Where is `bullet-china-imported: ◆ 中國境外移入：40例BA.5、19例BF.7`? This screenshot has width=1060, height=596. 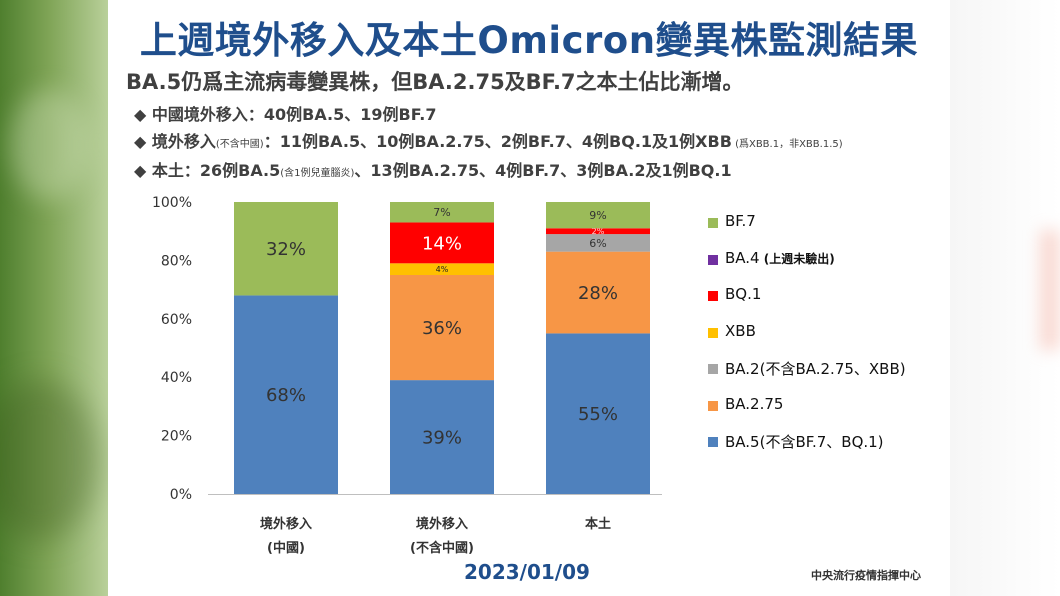 bullet-china-imported: ◆ 中國境外移入：40例BA.5、19例BF.7 is located at coordinates (285, 113).